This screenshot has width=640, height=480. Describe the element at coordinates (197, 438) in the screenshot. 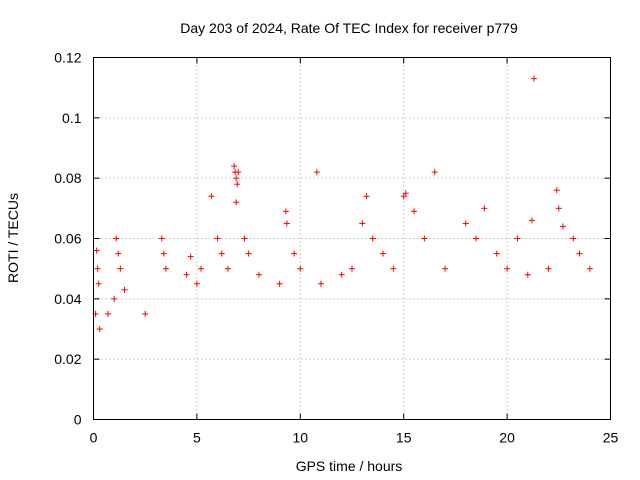

I see `x-tick-label: 5` at that location.